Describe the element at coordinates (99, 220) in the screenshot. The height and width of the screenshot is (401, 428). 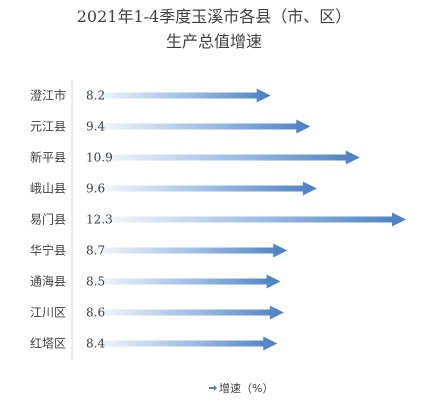
I see `value-label: 12.3` at that location.